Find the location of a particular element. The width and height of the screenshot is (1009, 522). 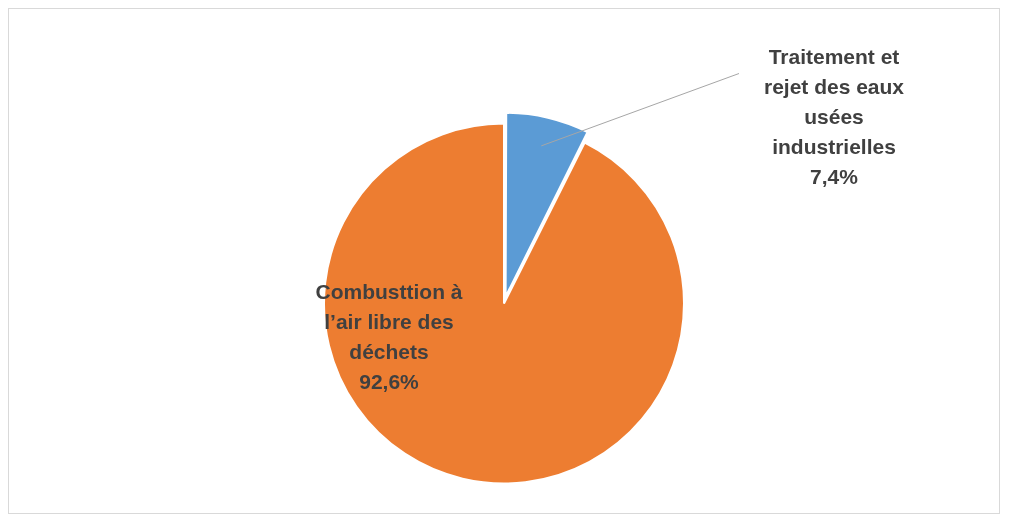

slice-label: Traitement et rejet des eaux usées industrielles is located at coordinates (834, 102).